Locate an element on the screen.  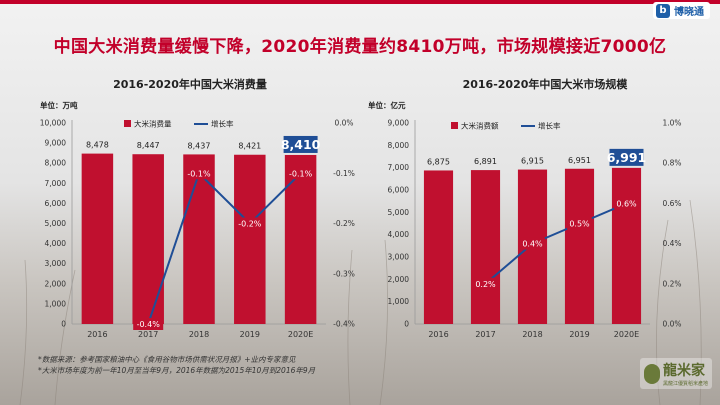
chart1-growth-label: -0.2% is located at coordinates (250, 224).